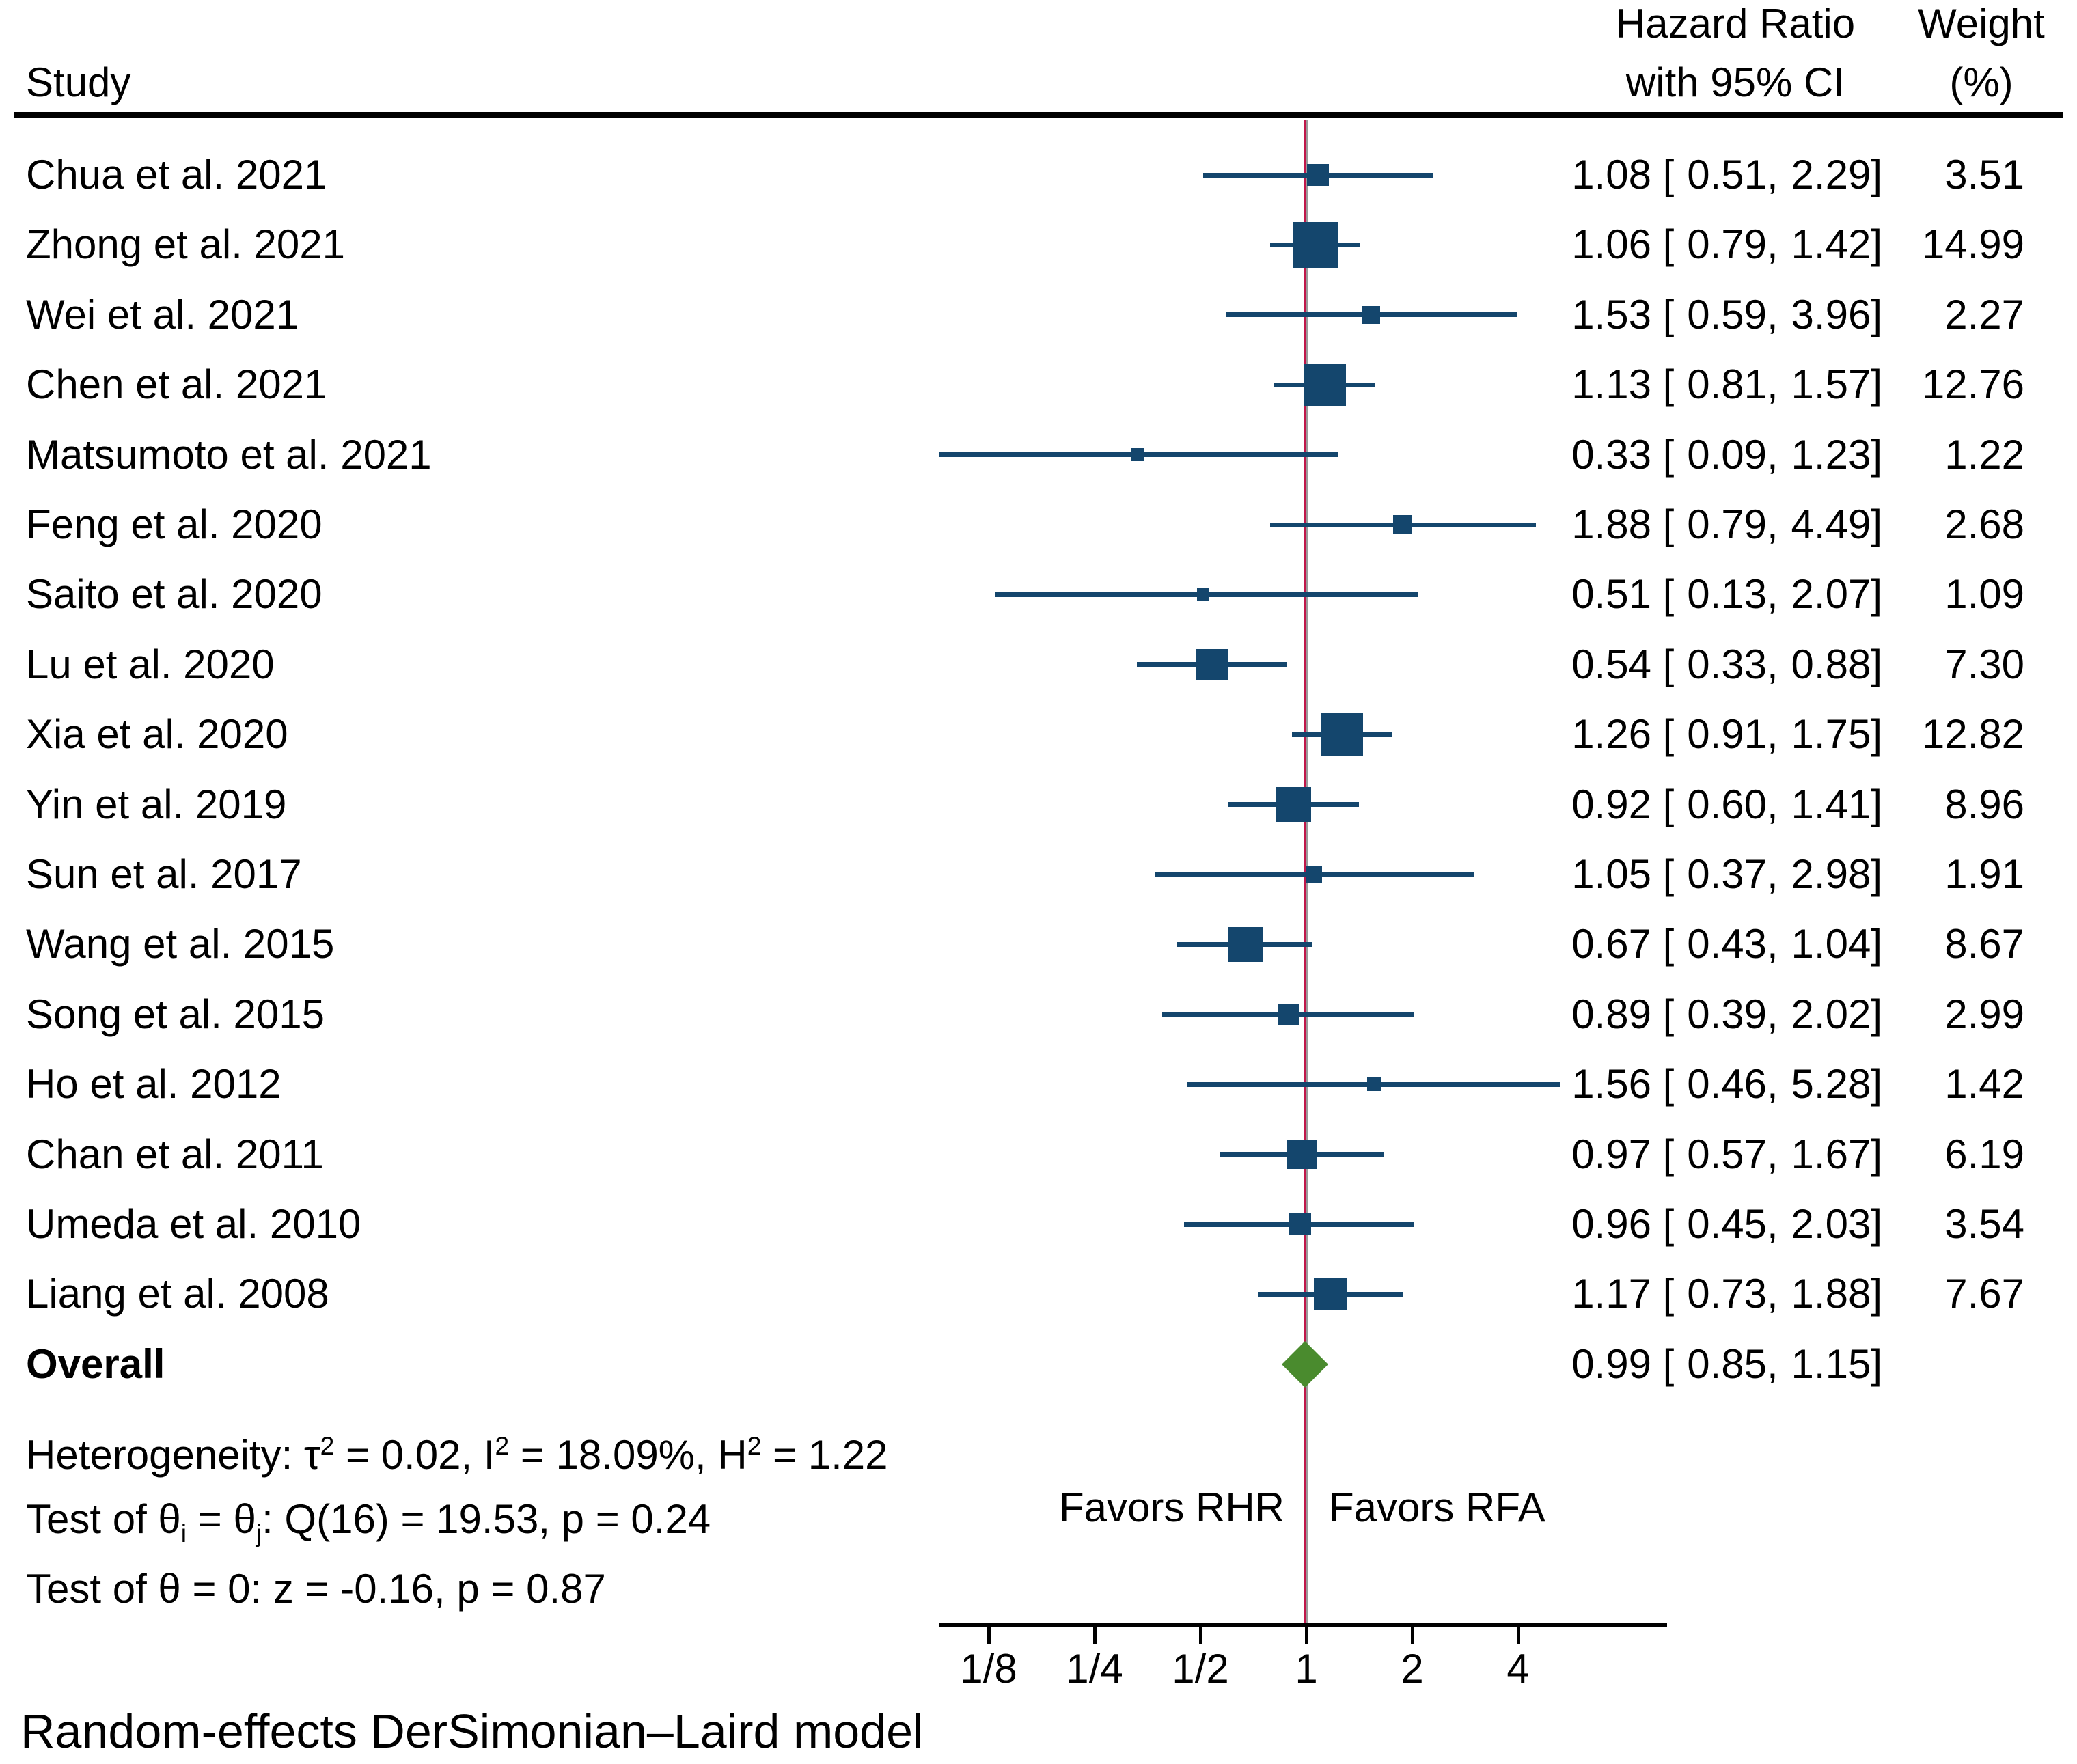  What do you see at coordinates (316, 1589) in the screenshot?
I see `test-theta-zero-text: Test of θ = 0: z = -0.16, p = 0.87` at bounding box center [316, 1589].